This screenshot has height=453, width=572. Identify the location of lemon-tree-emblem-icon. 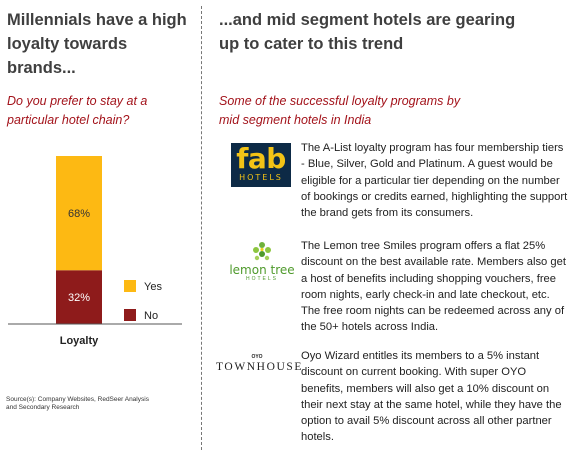
(262, 251).